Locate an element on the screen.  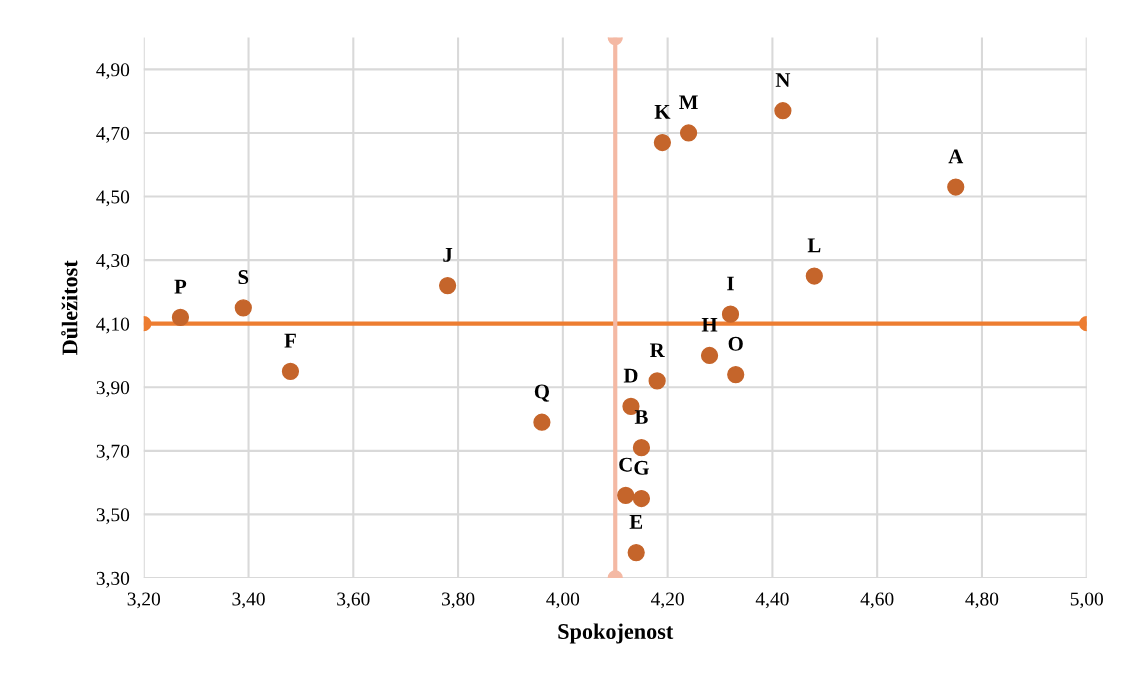
y-tick-label: 4,30 is located at coordinates (113, 261).